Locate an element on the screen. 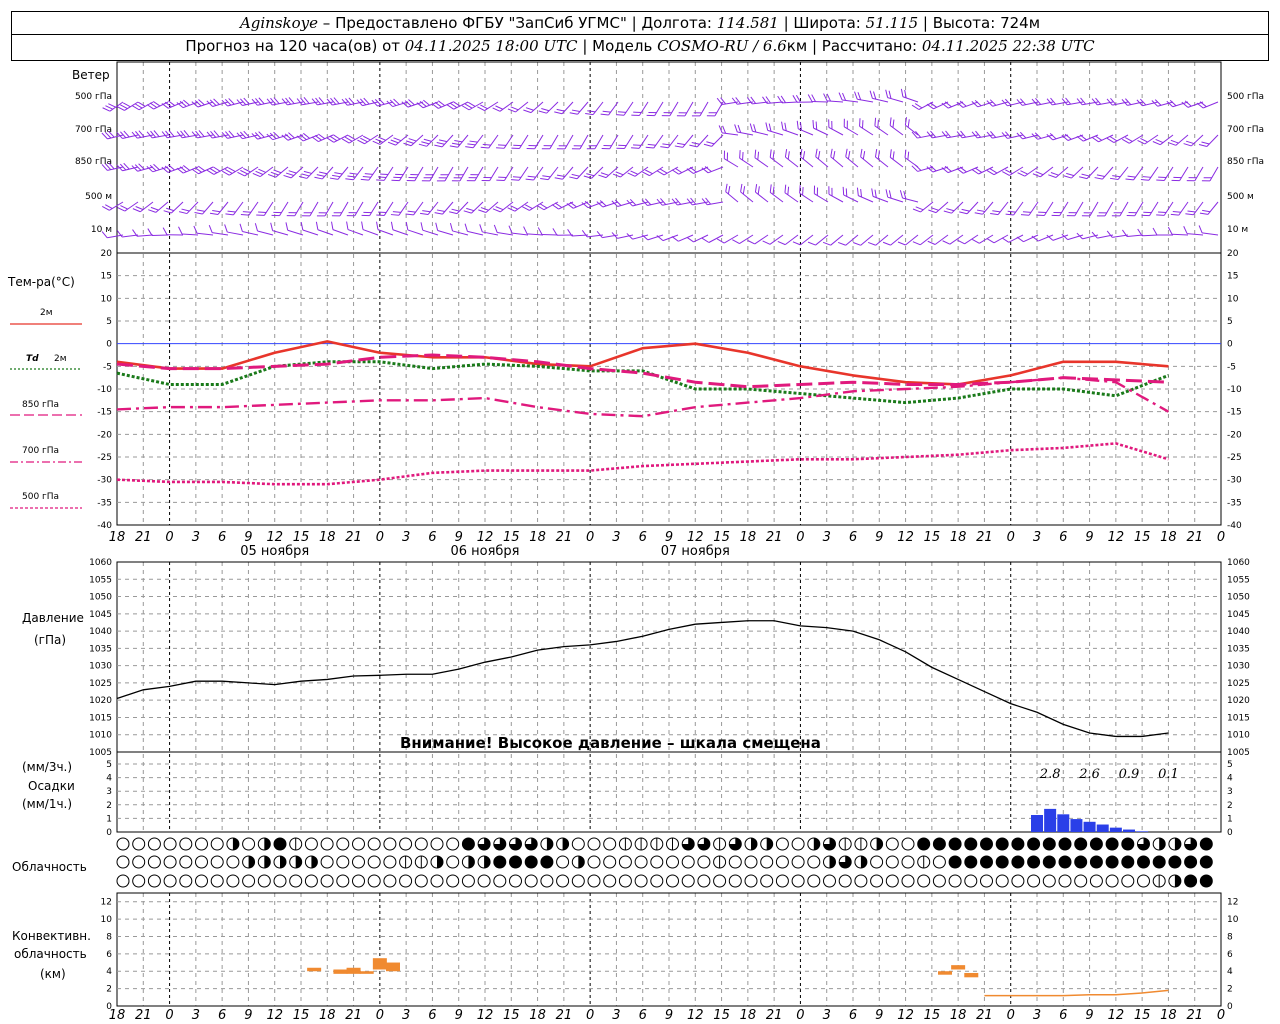 This screenshot has width=1280, height=1024. hour-label-bottom: 18 is located at coordinates (117, 1015).